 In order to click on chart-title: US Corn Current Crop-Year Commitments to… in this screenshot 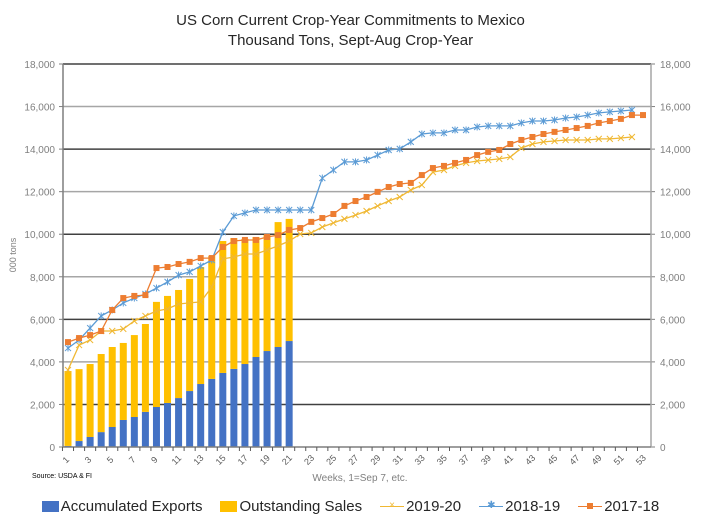, I will do `click(350, 20)`.